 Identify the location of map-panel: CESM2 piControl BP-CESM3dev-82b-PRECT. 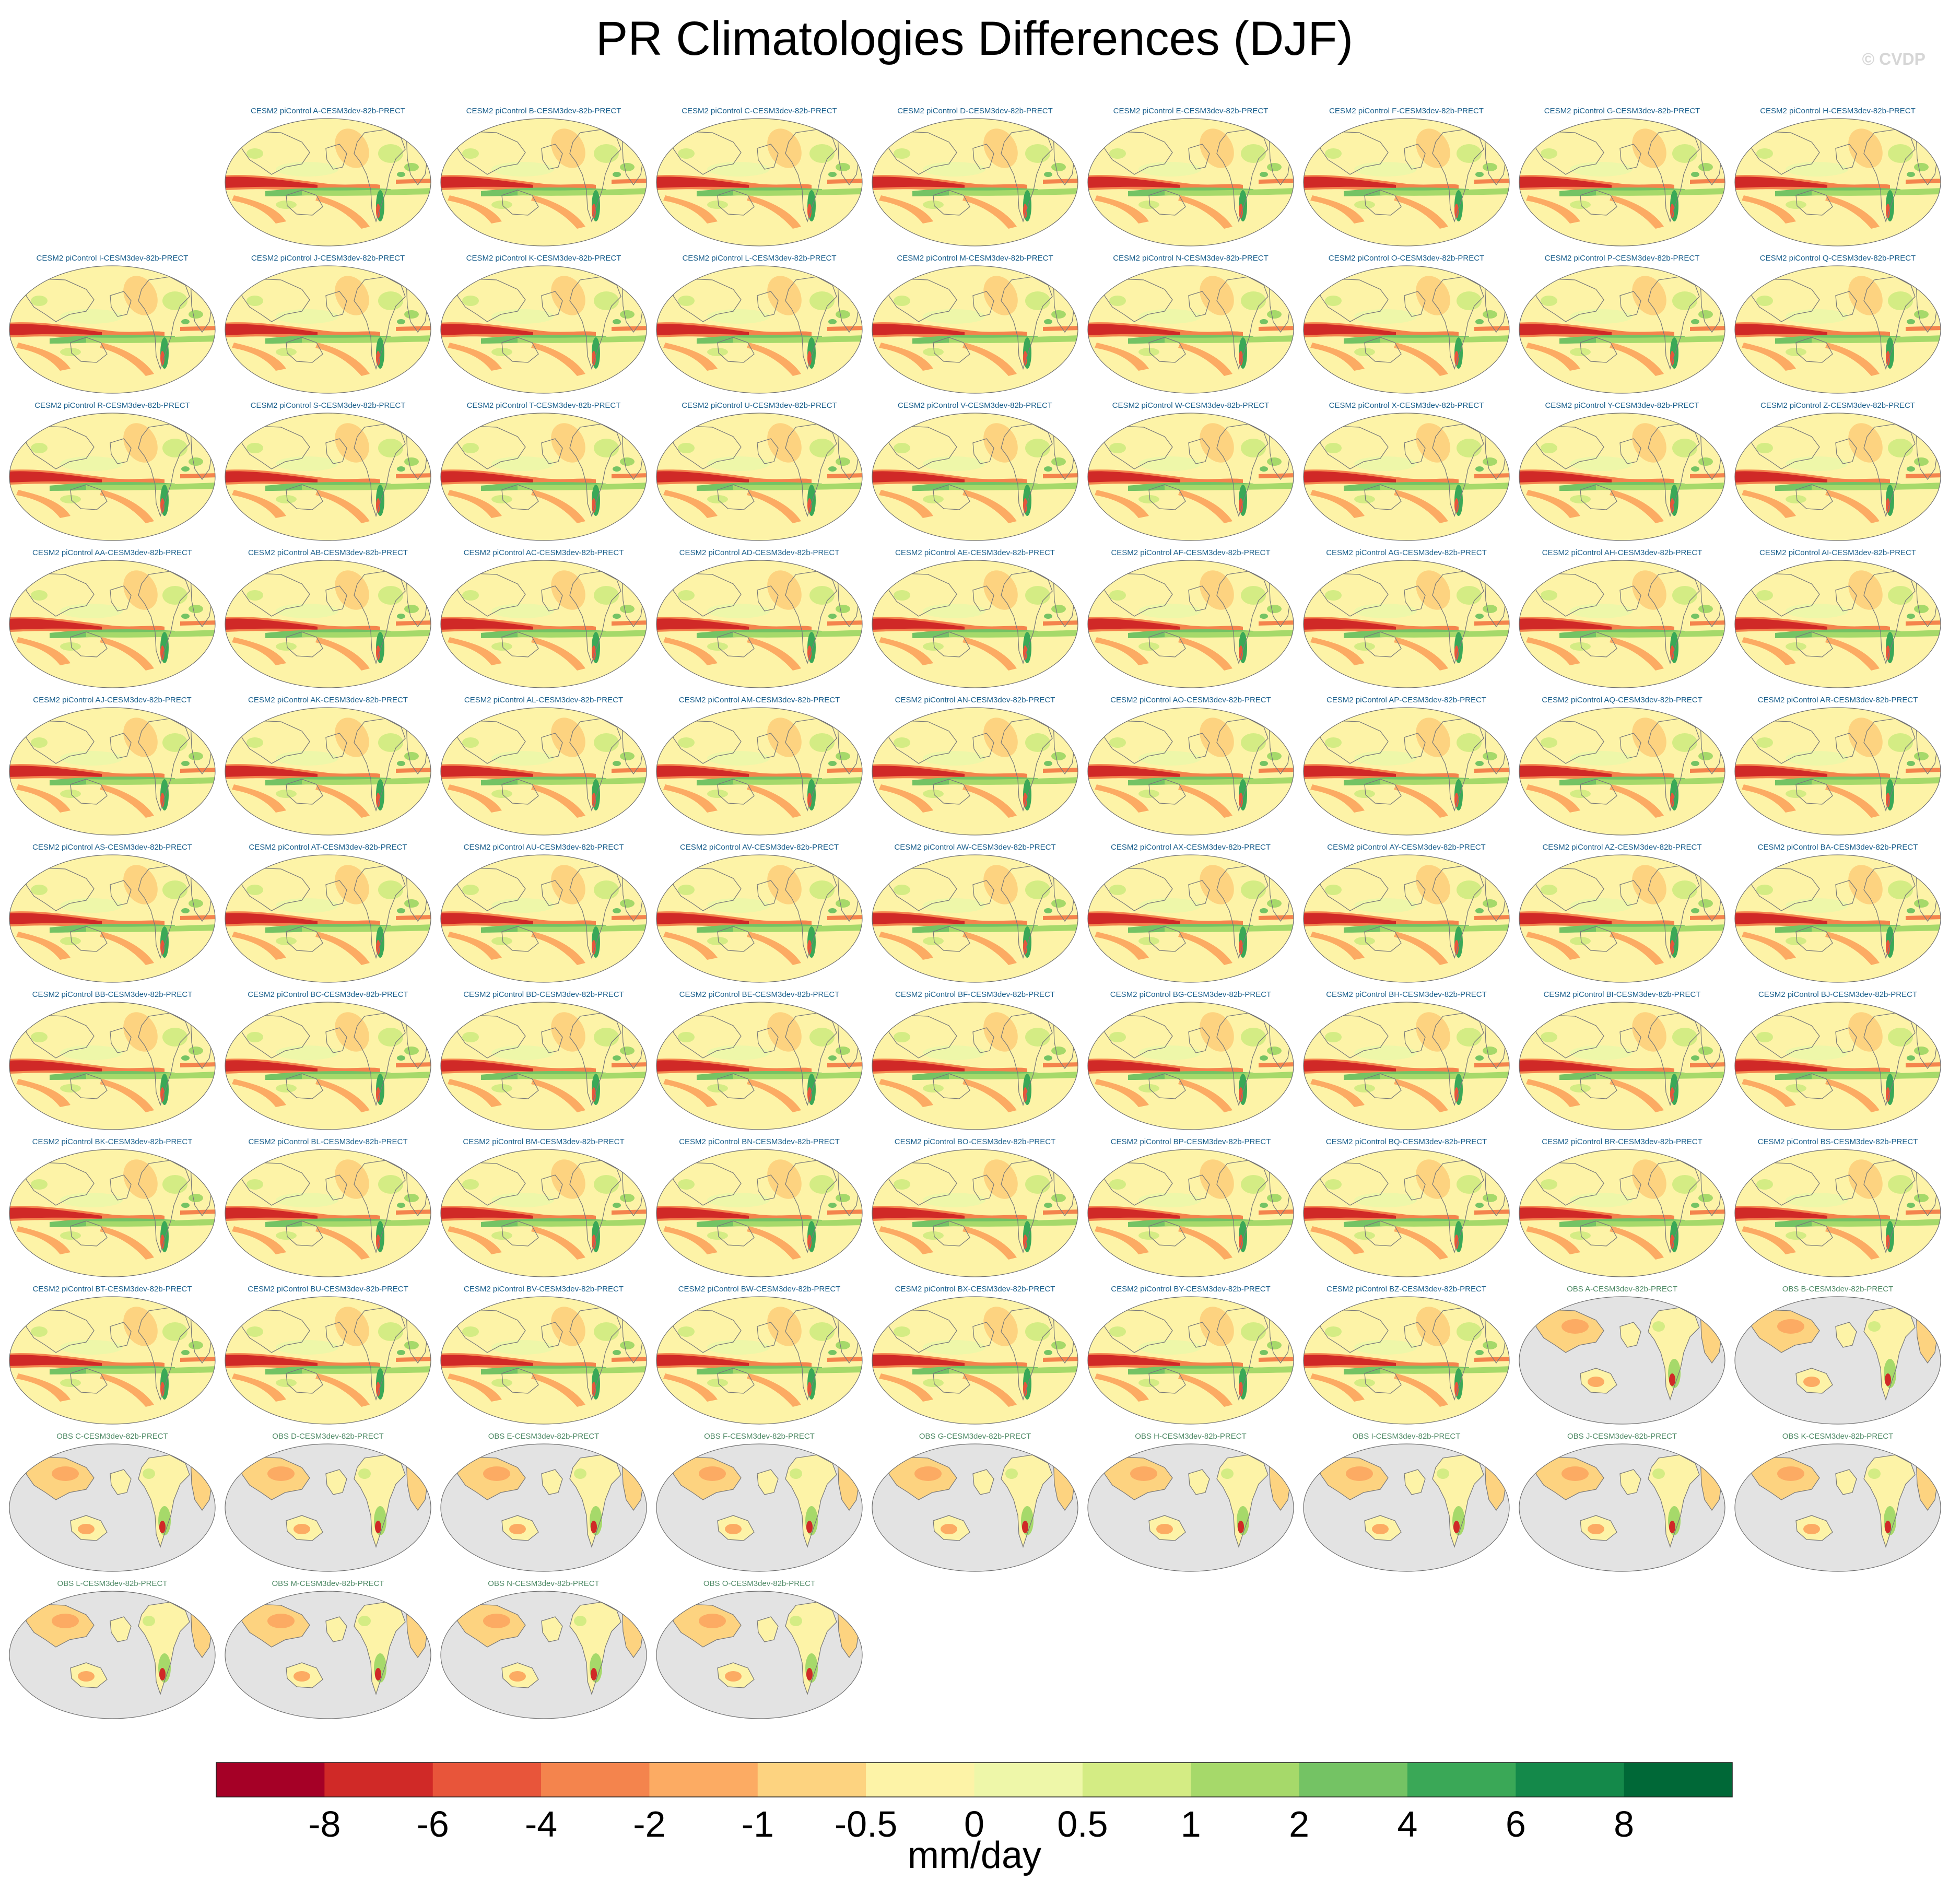
(1191, 1208).